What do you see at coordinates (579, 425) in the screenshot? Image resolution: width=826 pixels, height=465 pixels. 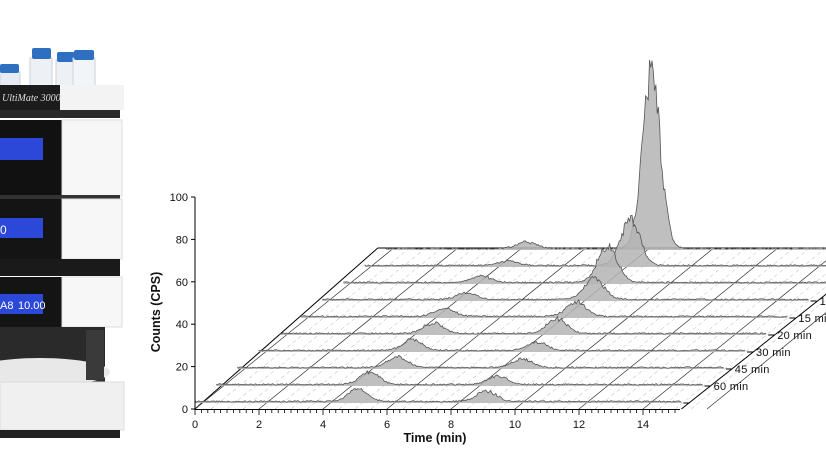 I see `x-tick-label: 12` at bounding box center [579, 425].